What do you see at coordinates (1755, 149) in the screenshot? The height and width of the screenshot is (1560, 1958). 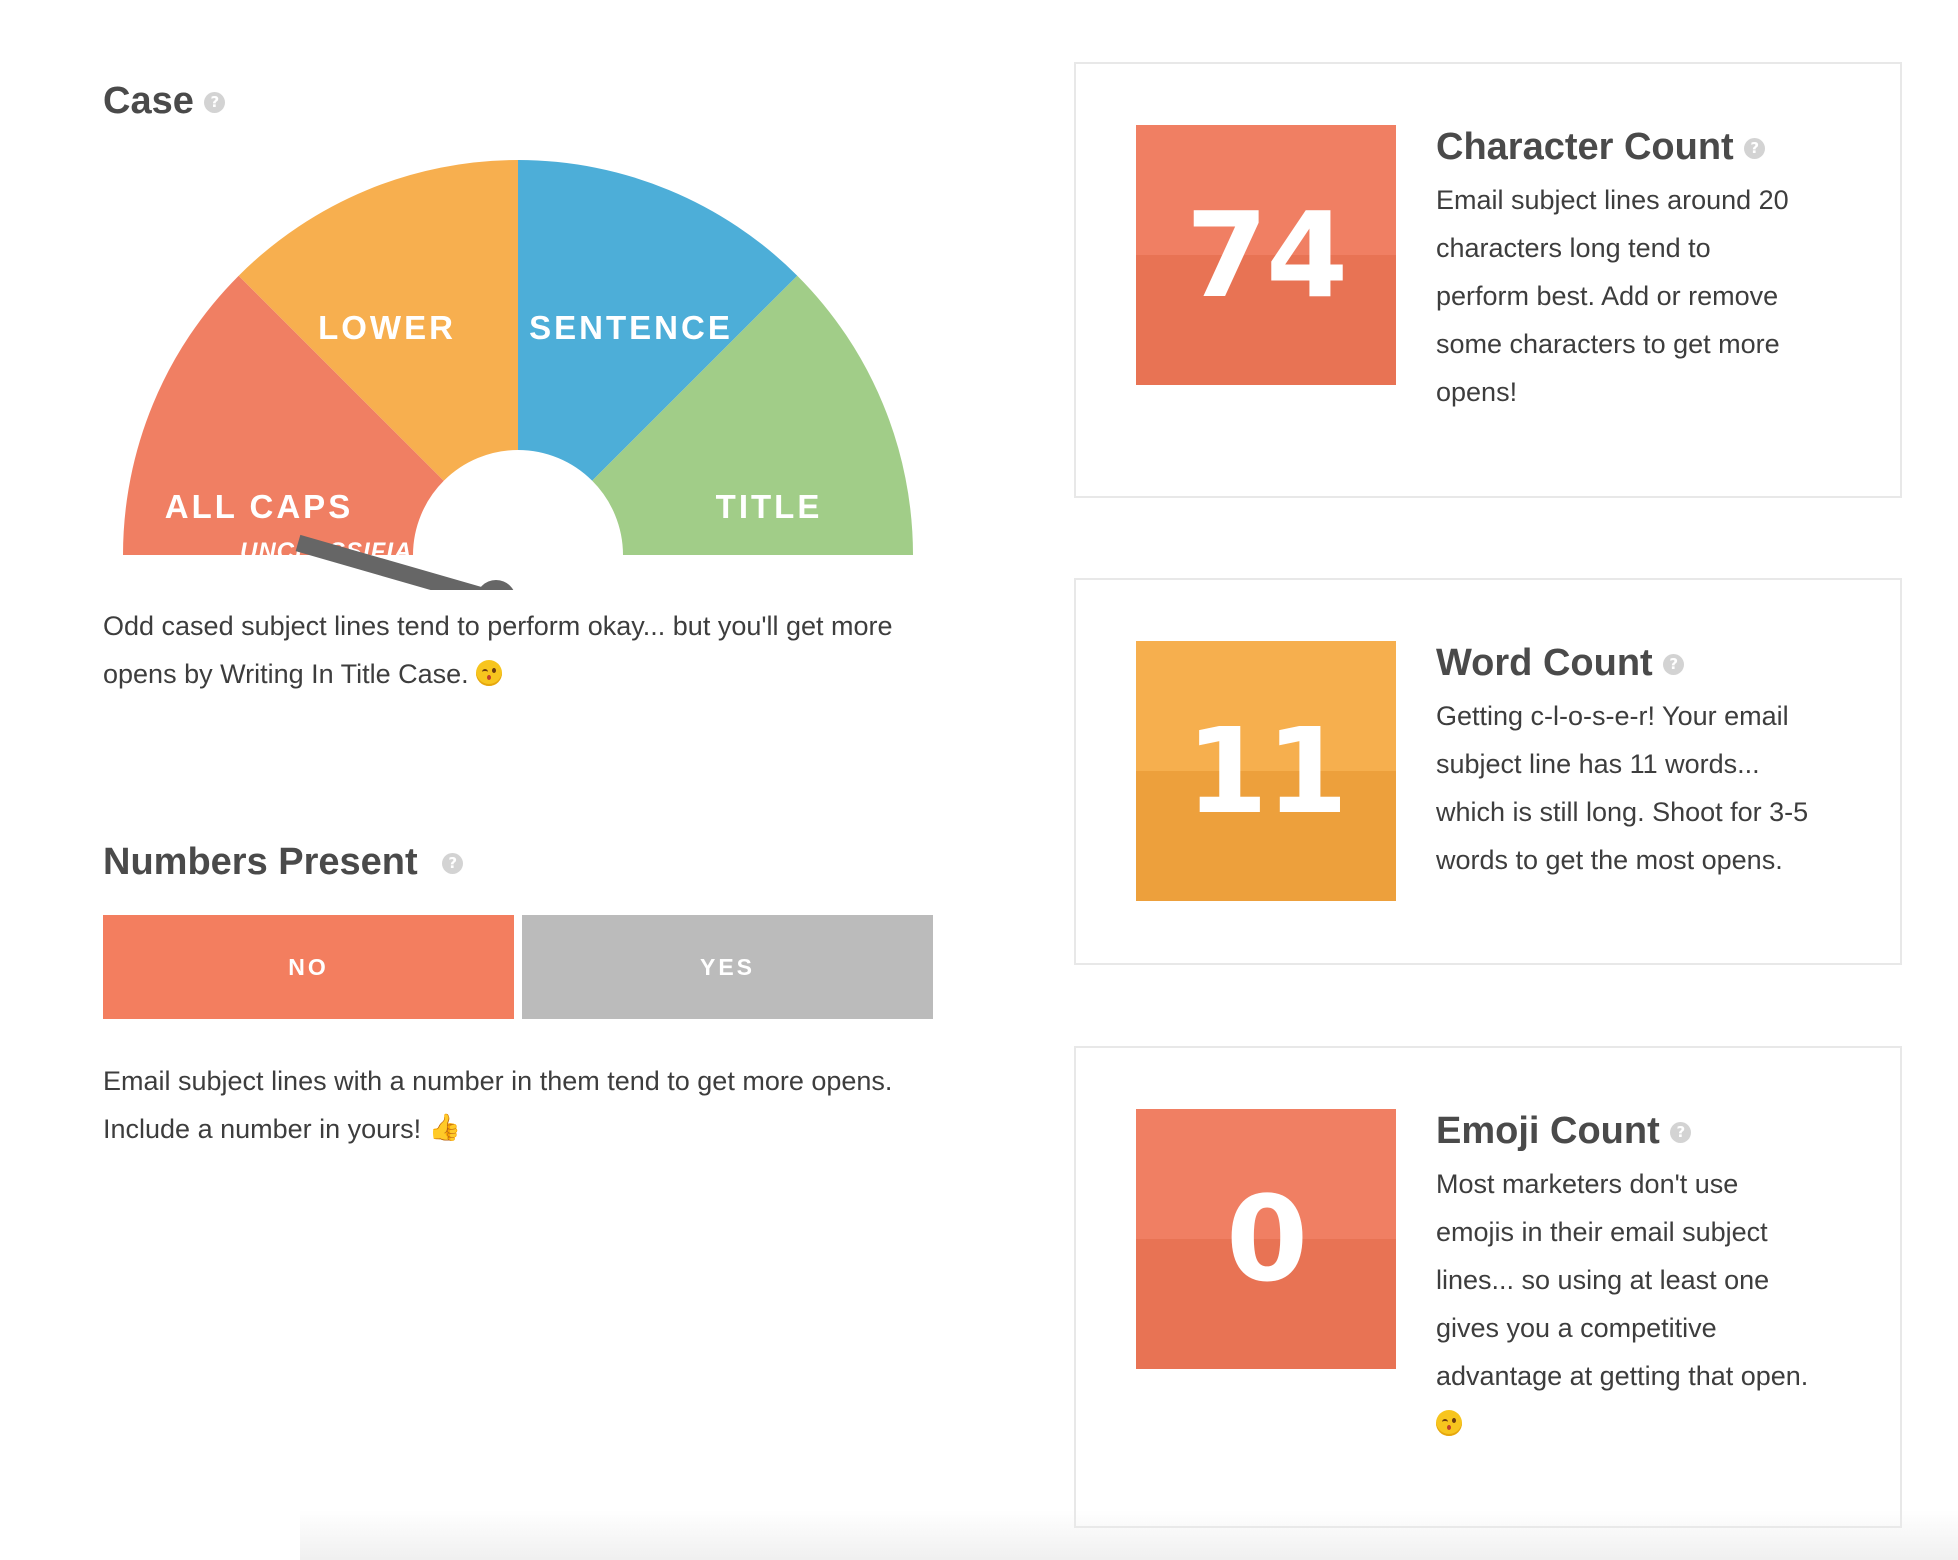 I see `character-count-help-icon: ?` at bounding box center [1755, 149].